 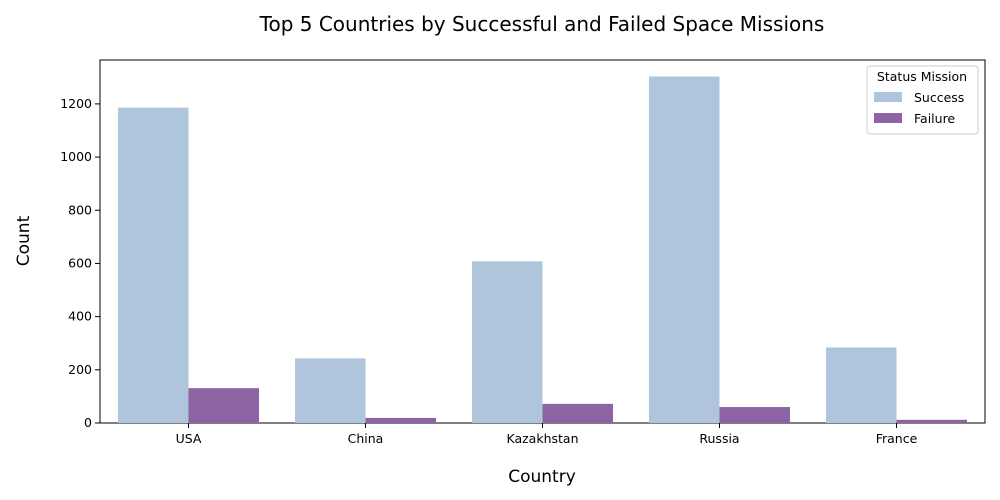 What do you see at coordinates (223, 405) in the screenshot?
I see `bar-usa-failure` at bounding box center [223, 405].